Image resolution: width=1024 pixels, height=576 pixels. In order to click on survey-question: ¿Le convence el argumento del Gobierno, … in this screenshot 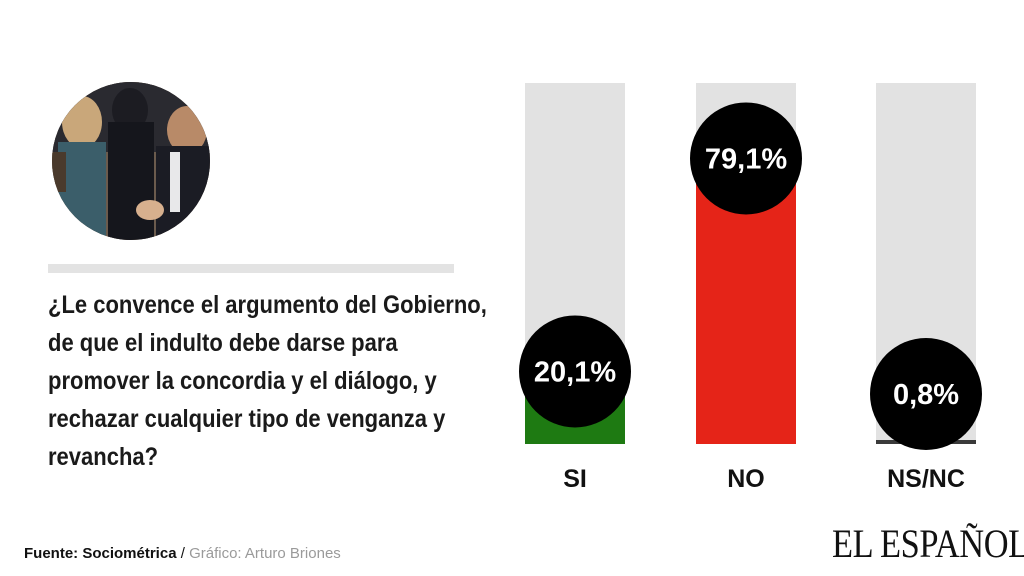, I will do `click(267, 381)`.